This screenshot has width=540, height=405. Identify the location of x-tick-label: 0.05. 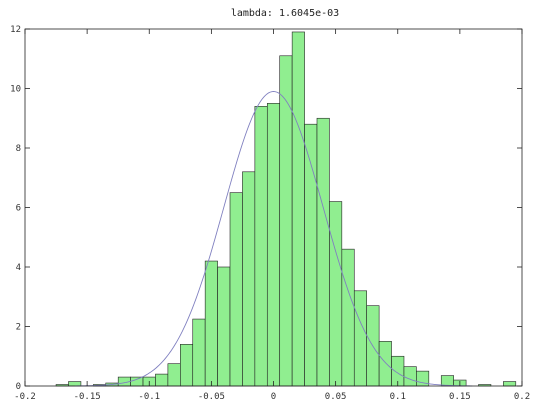
(336, 397).